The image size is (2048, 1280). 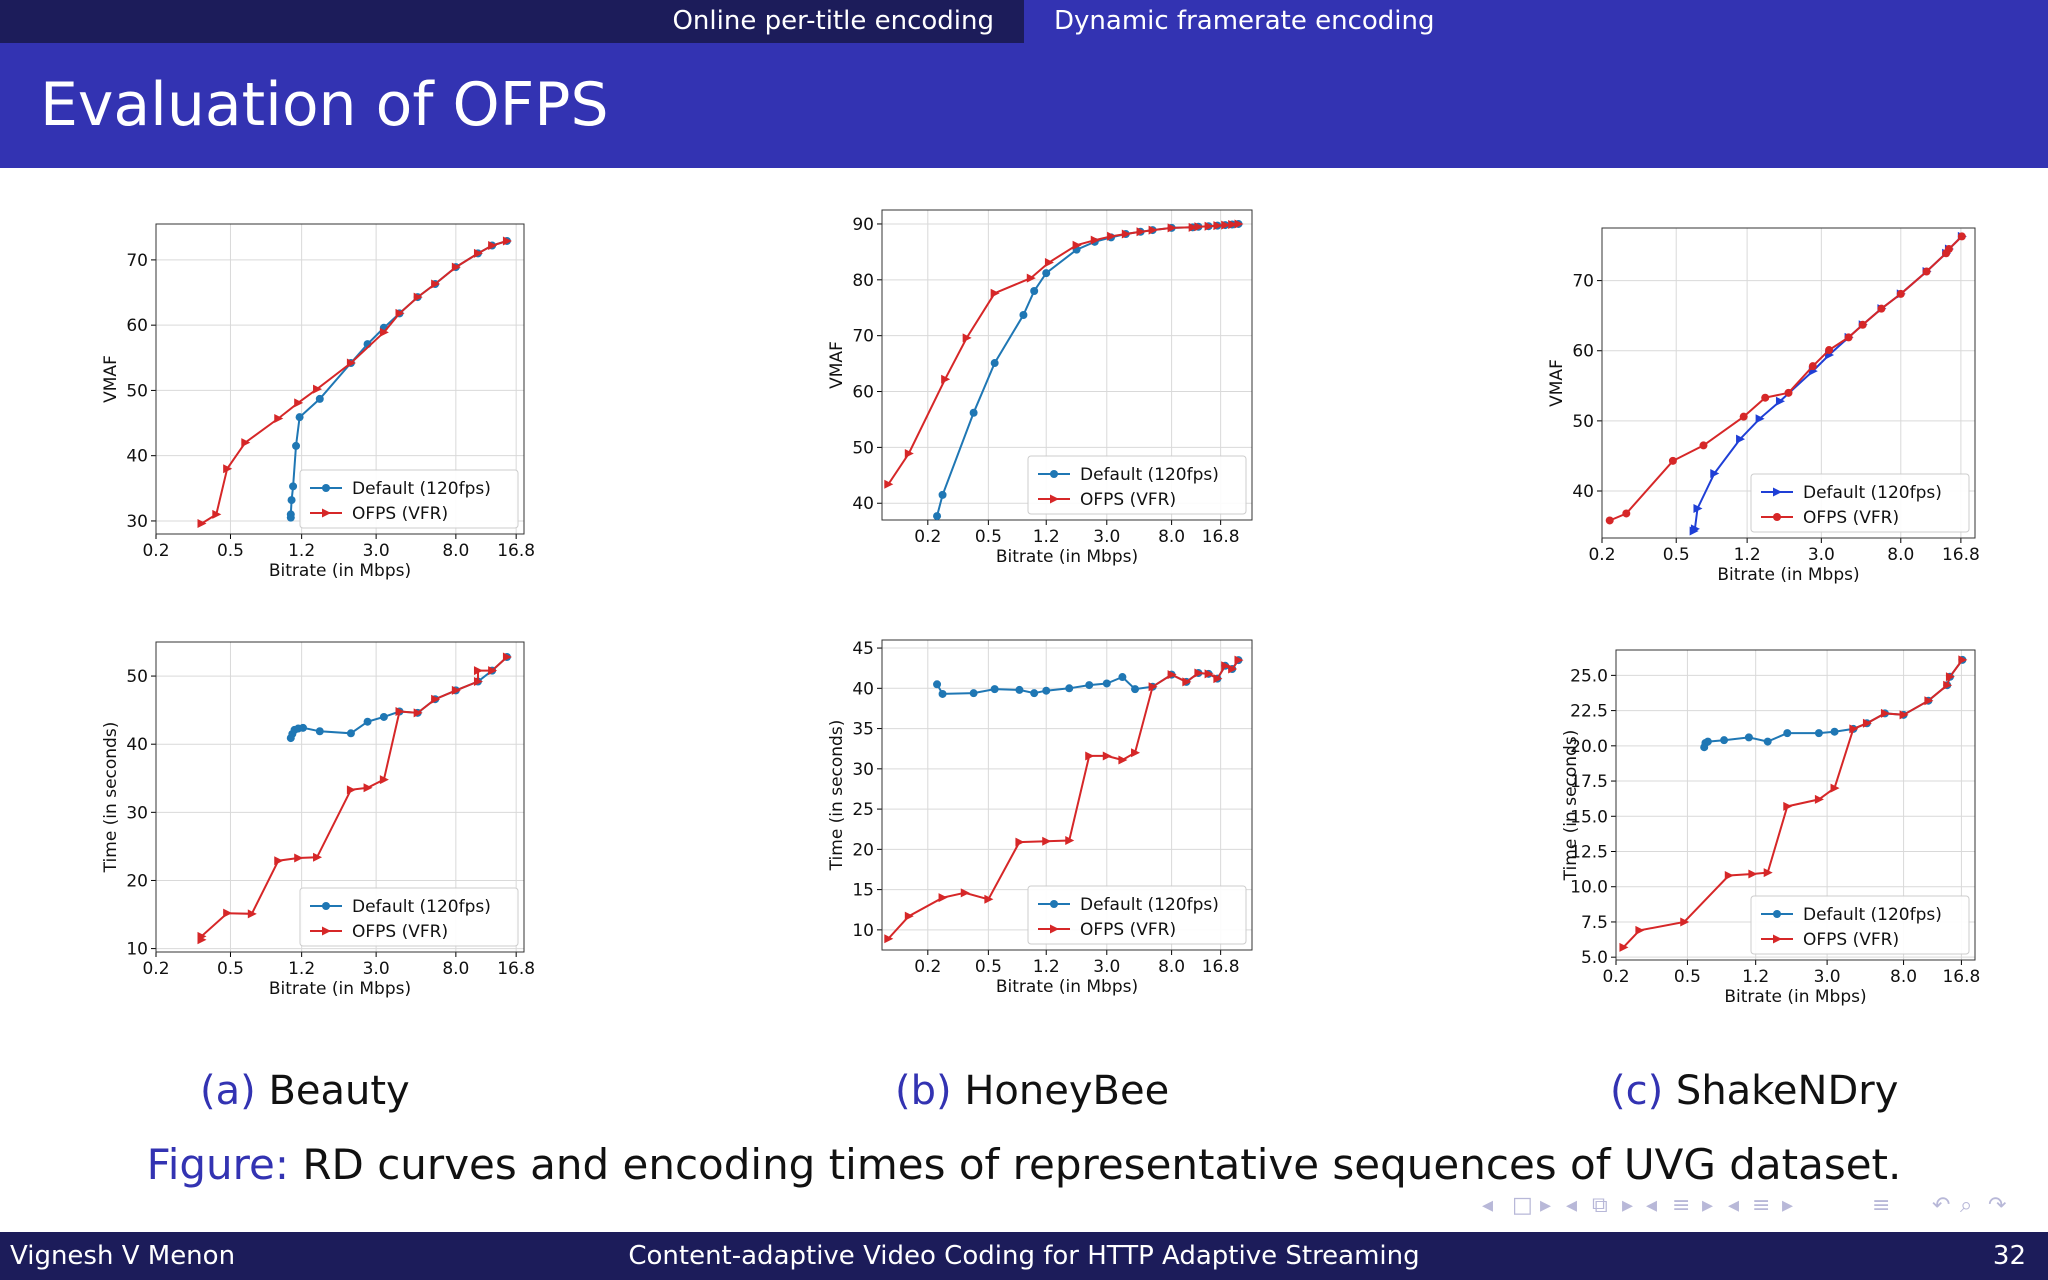 What do you see at coordinates (421, 907) in the screenshot?
I see `legend-label: Default (120fps)` at bounding box center [421, 907].